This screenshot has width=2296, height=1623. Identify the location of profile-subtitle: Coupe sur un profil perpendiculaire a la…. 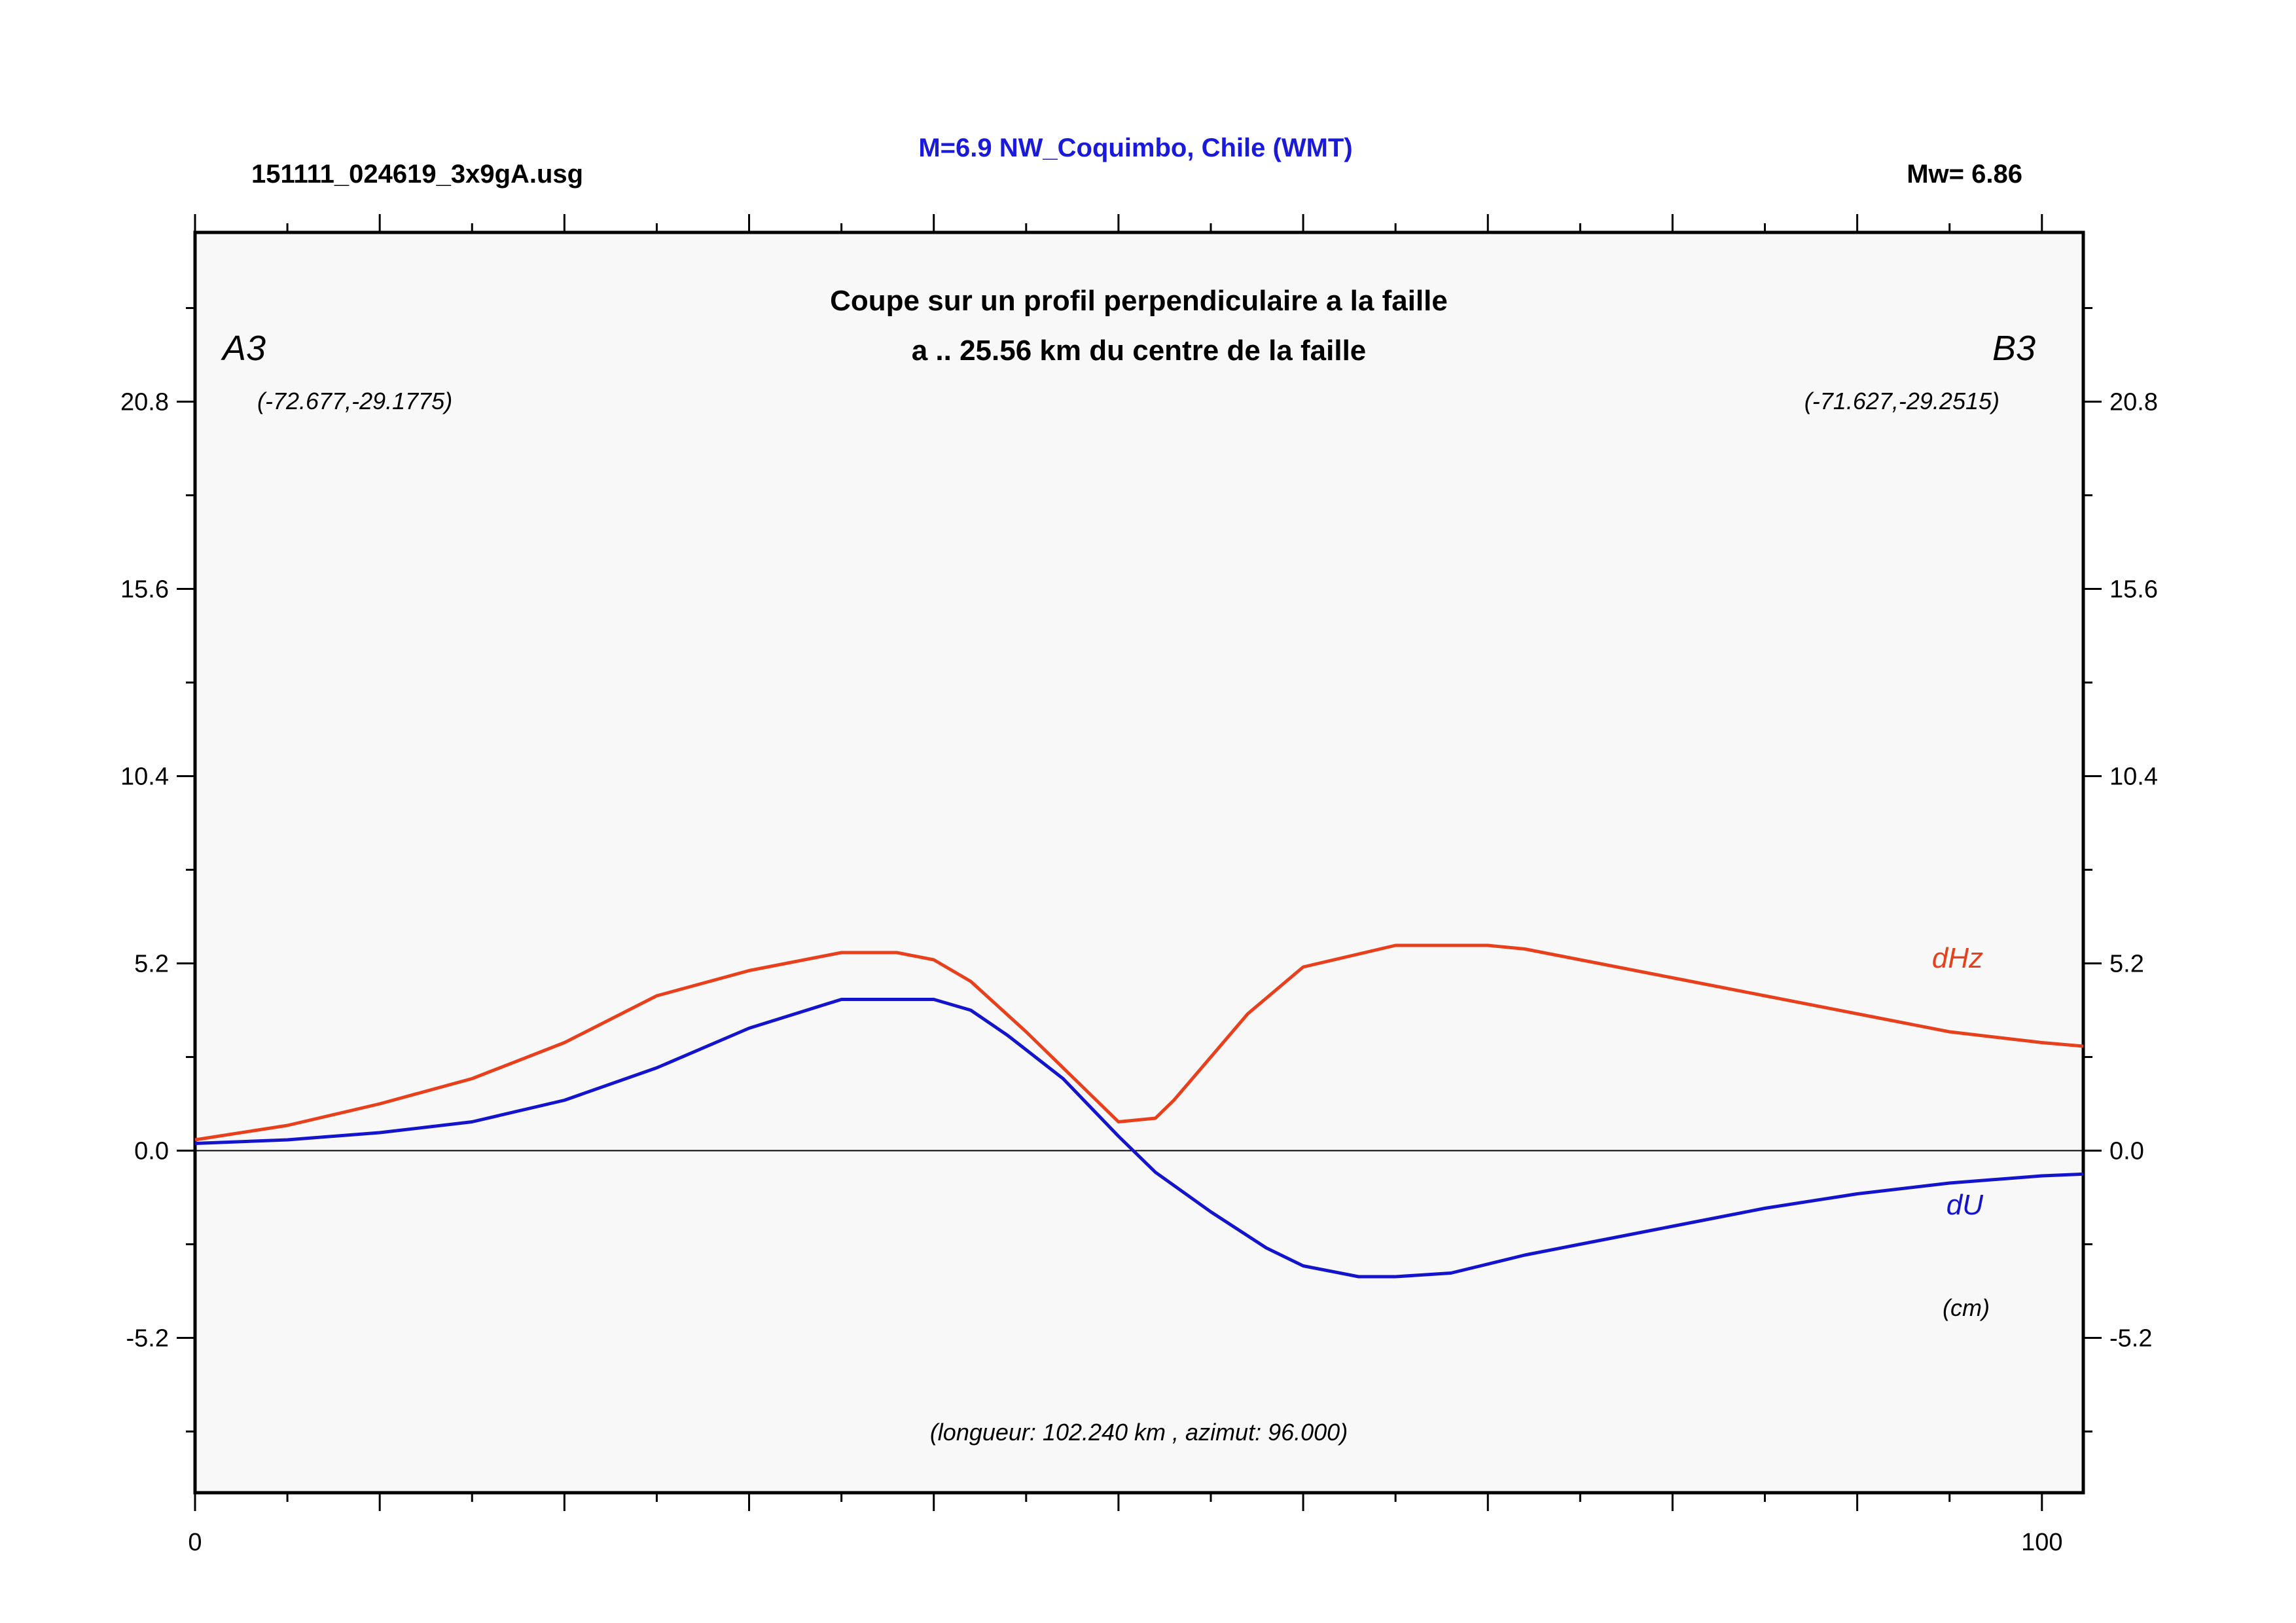
(1139, 301).